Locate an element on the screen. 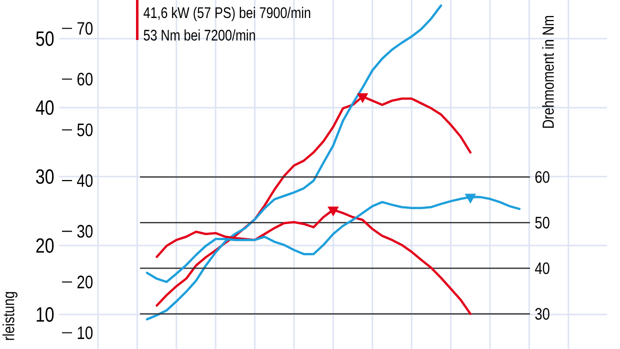 The height and width of the screenshot is (349, 620). y2-tick-label: 60 is located at coordinates (542, 177).